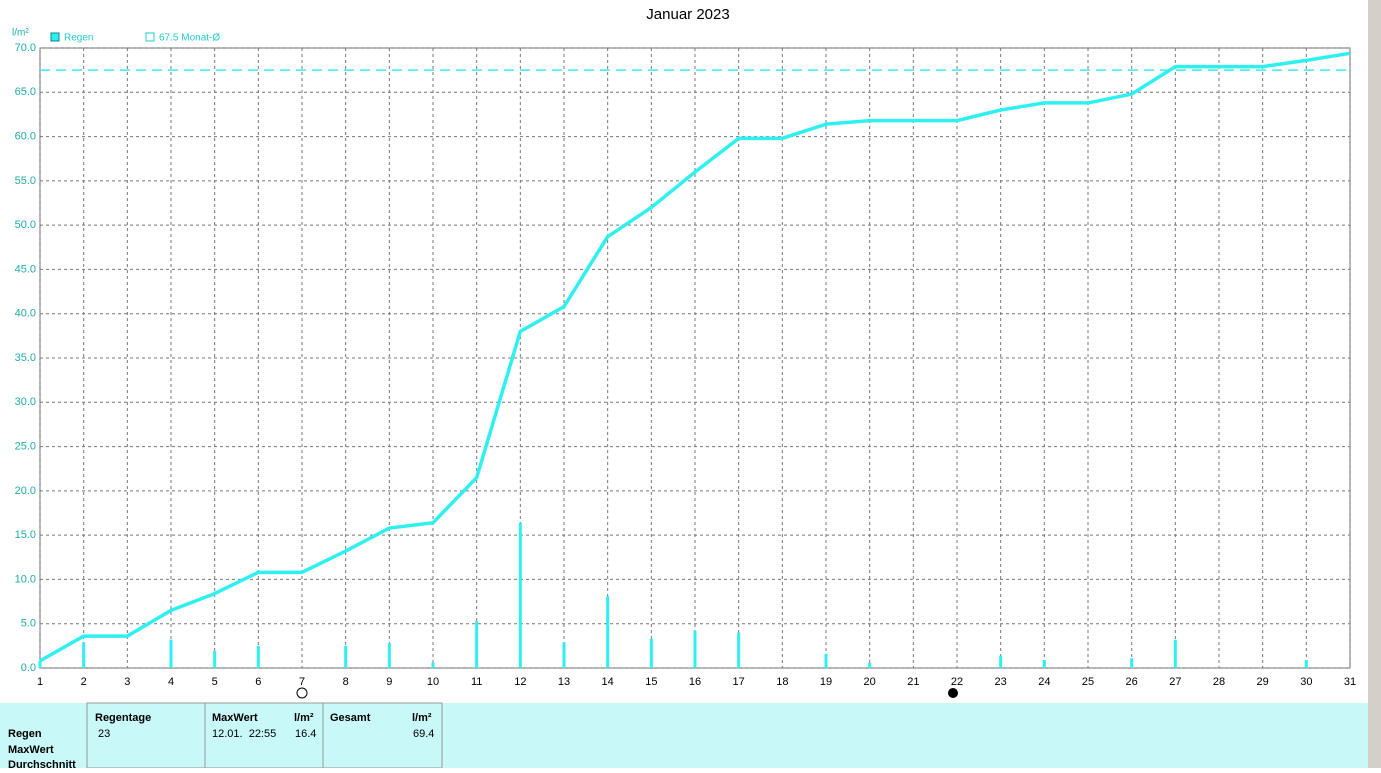 The image size is (1381, 773). I want to click on y-tick-label: 5.0, so click(28, 624).